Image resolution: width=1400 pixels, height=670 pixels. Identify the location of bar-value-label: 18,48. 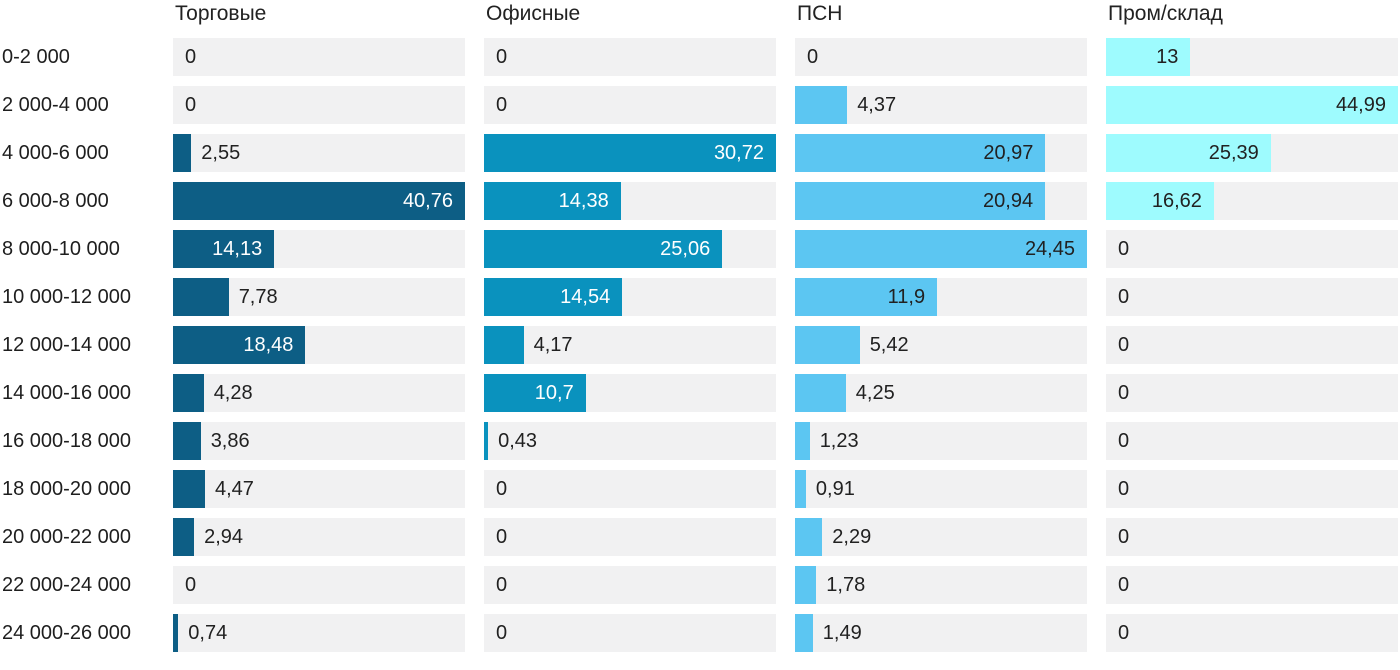
(268, 345).